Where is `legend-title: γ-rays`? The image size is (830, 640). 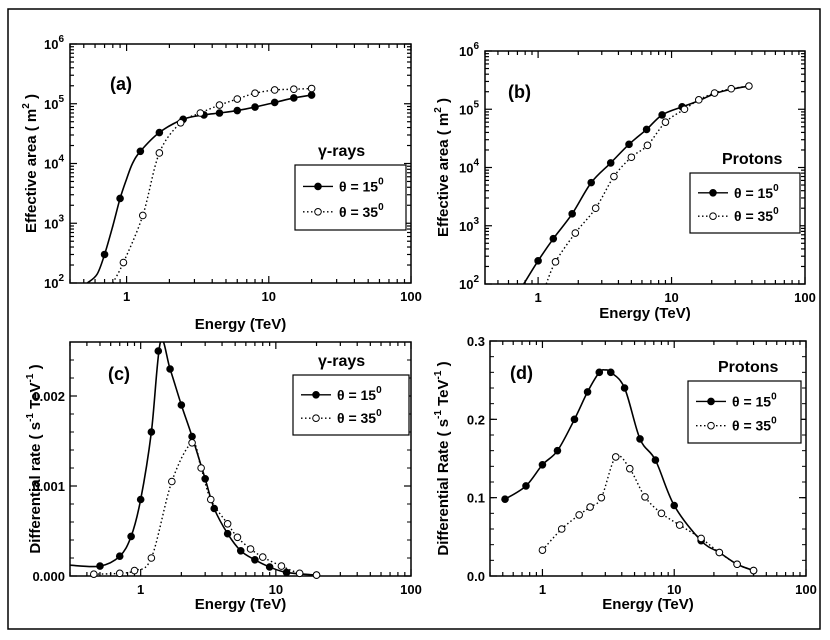
legend-title: γ-rays is located at coordinates (341, 151).